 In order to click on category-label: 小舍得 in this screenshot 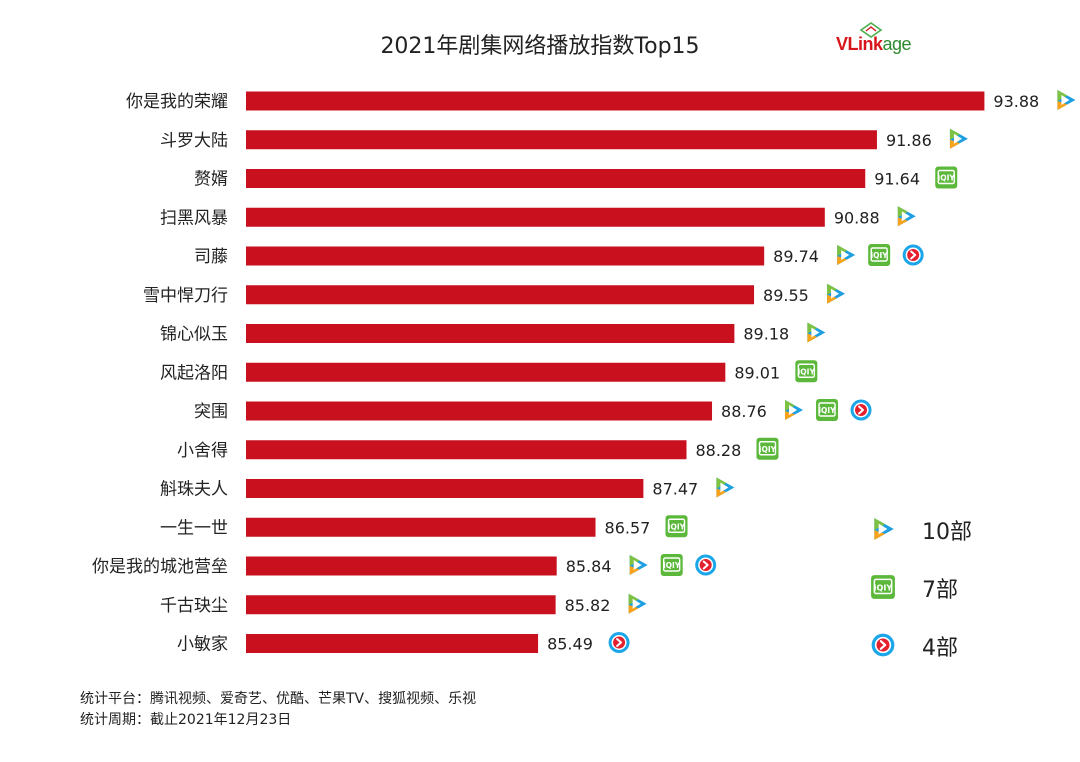, I will do `click(202, 451)`.